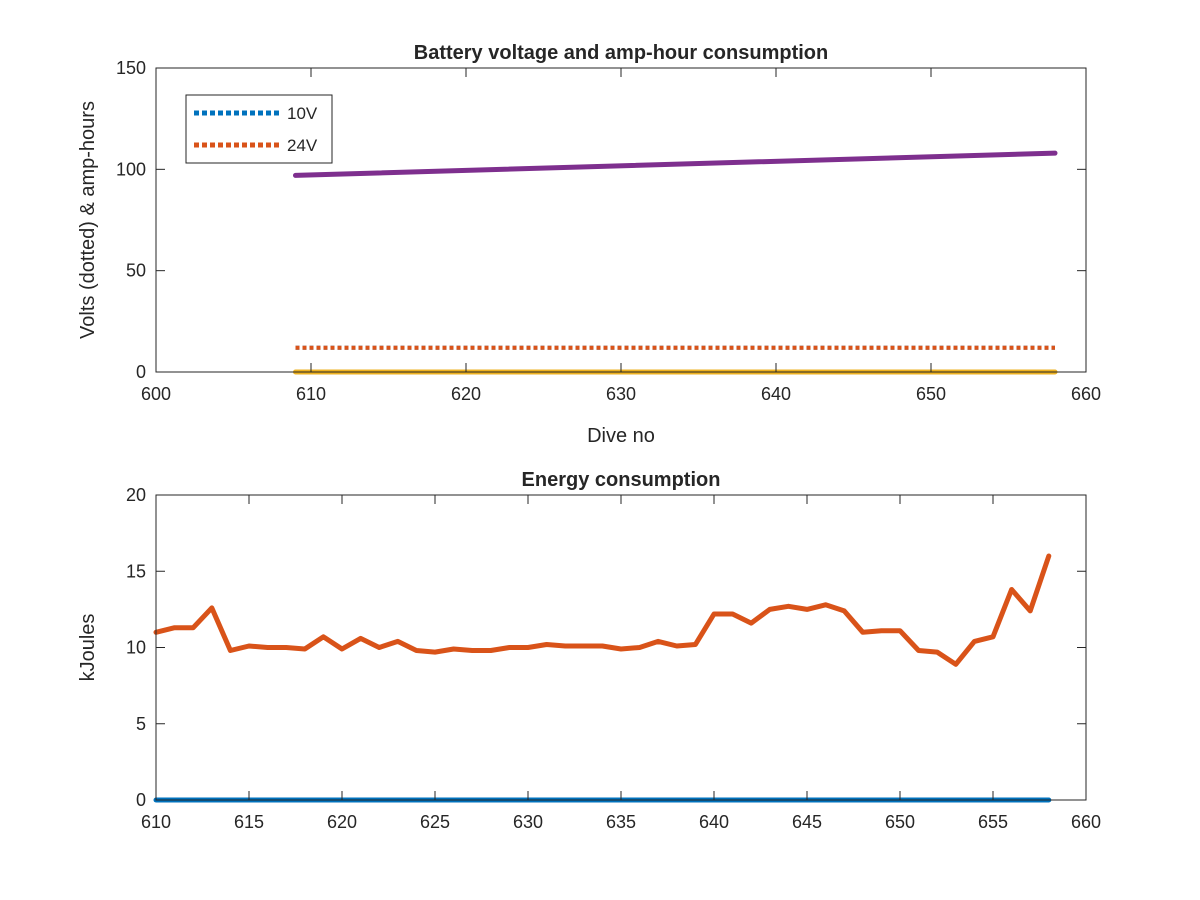 The width and height of the screenshot is (1200, 900). I want to click on x-tick-label: 615, so click(249, 822).